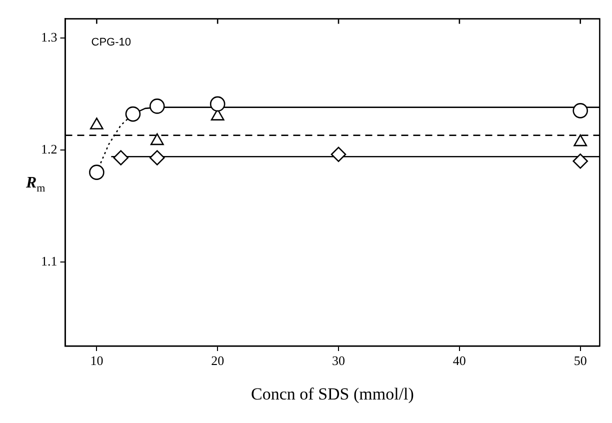 Image resolution: width=612 pixels, height=423 pixels. What do you see at coordinates (49, 148) in the screenshot?
I see `y-tick-label: 1.2` at bounding box center [49, 148].